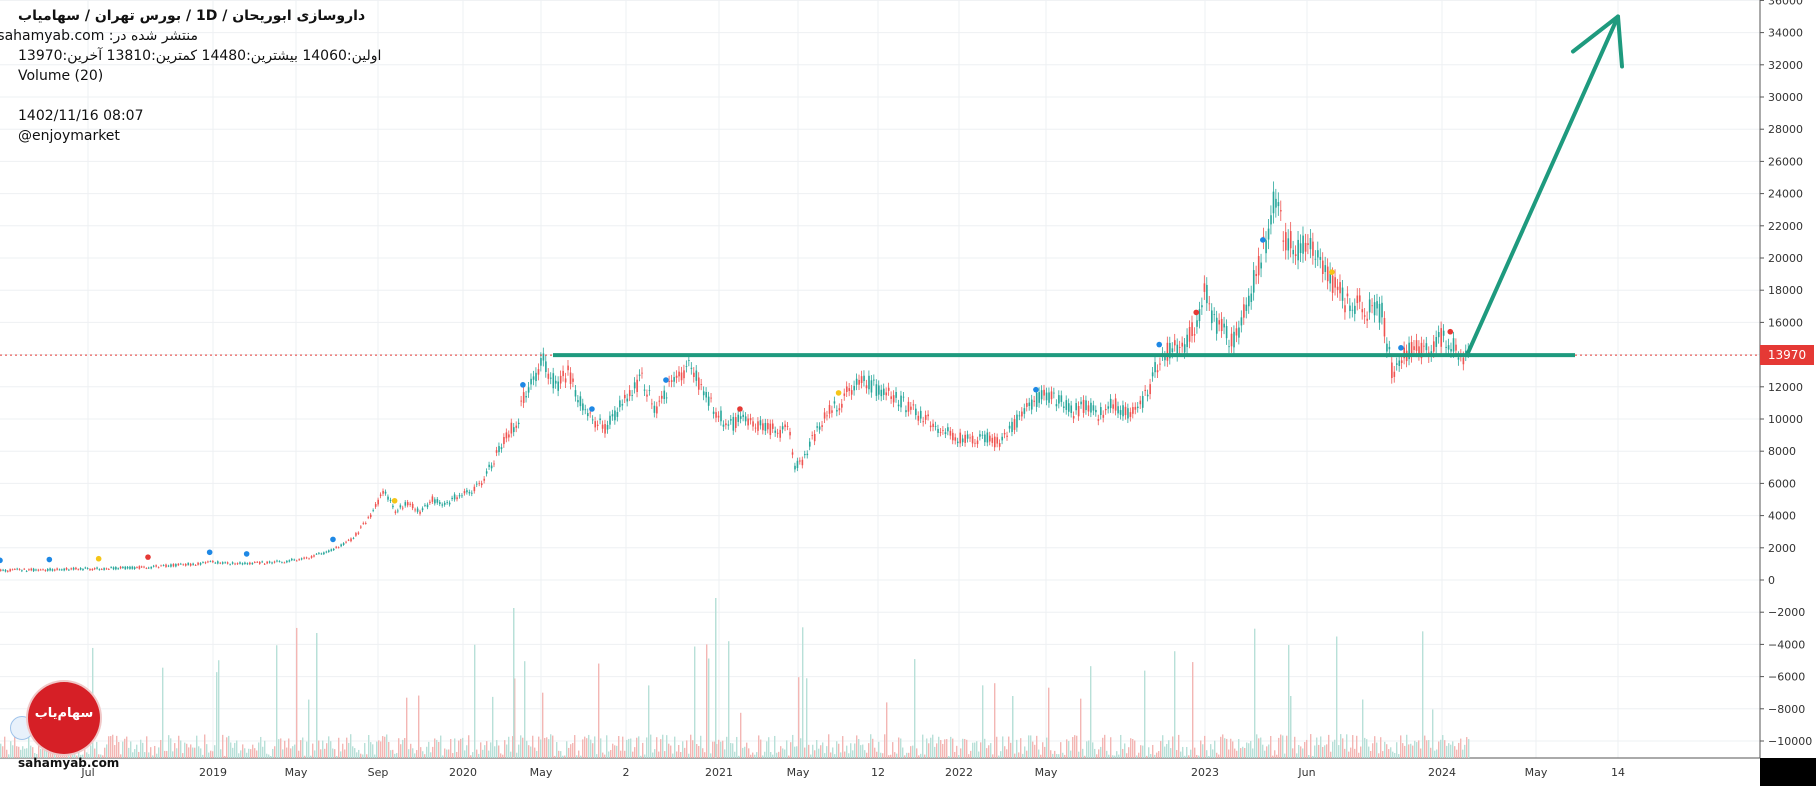  I want to click on price-tick-label: −4000, so click(1786, 644).